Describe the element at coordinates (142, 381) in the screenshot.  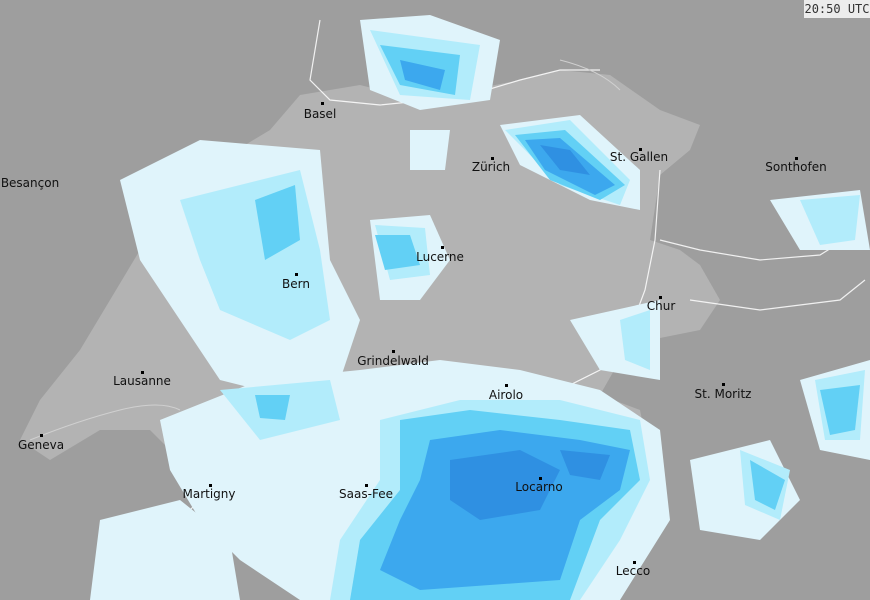
I see `city-label-lausanne: Lausanne` at that location.